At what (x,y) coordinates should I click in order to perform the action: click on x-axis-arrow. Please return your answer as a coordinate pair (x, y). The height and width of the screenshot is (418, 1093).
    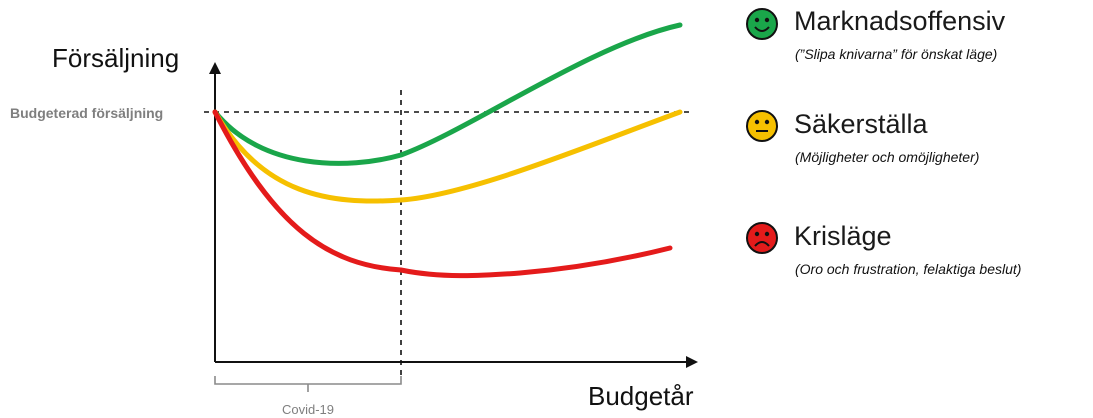
    Looking at the image, I should click on (692, 362).